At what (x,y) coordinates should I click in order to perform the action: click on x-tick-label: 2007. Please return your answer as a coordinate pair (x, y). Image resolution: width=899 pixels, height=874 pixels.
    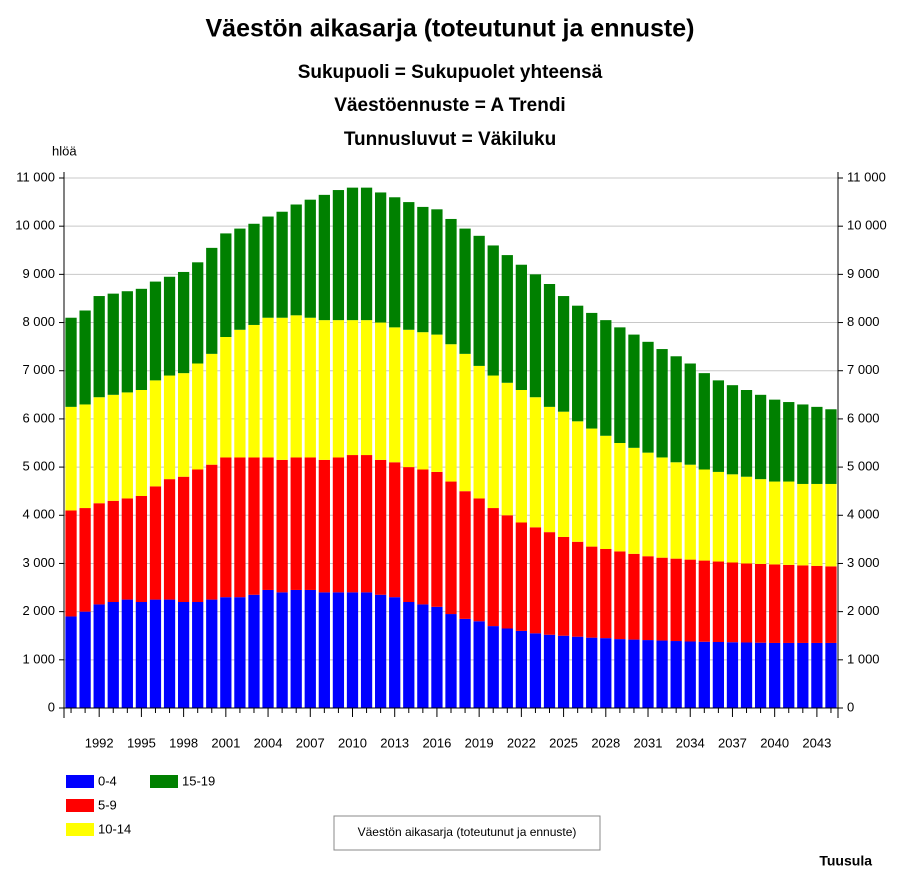
    Looking at the image, I should click on (310, 742).